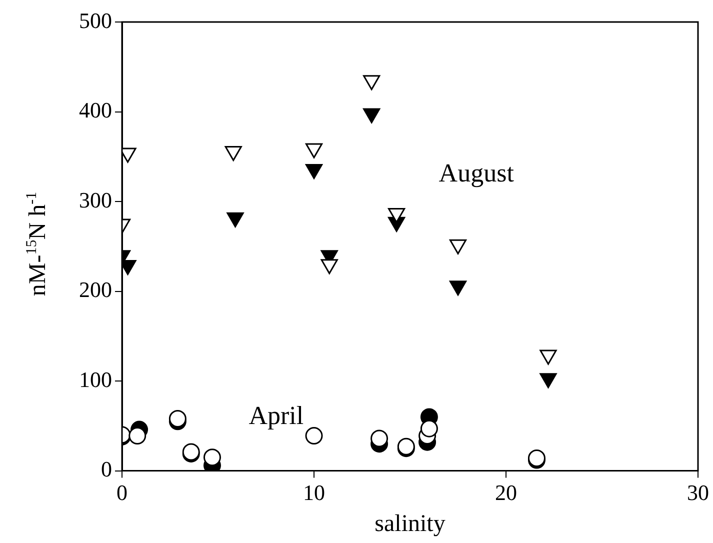  What do you see at coordinates (95, 20) in the screenshot?
I see `y-tick-label: 500` at bounding box center [95, 20].